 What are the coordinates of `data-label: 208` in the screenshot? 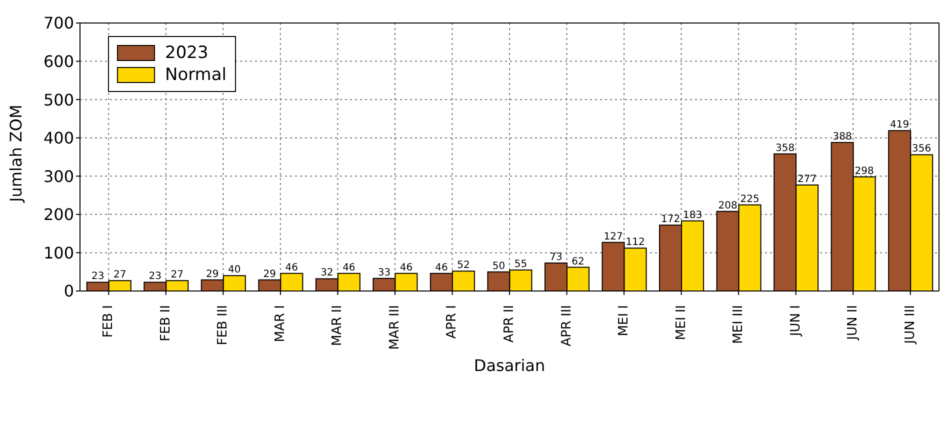 It's located at (728, 206).